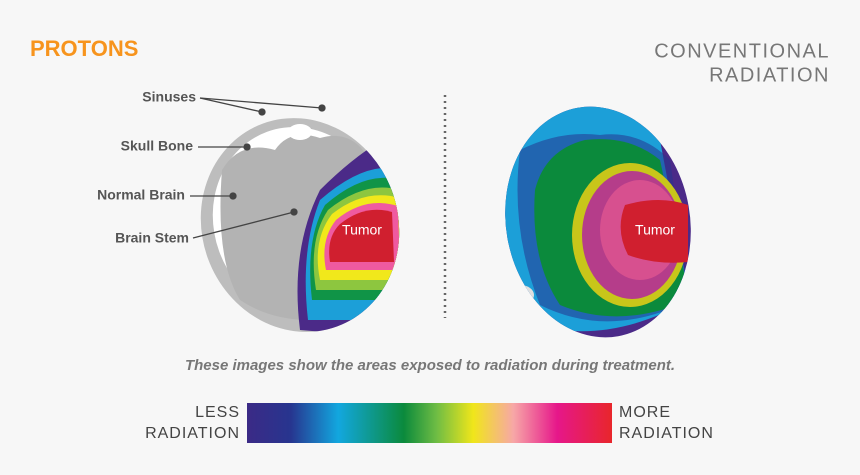 The image size is (860, 475). Describe the element at coordinates (742, 51) in the screenshot. I see `right-title: CONVENTIONAL` at that location.